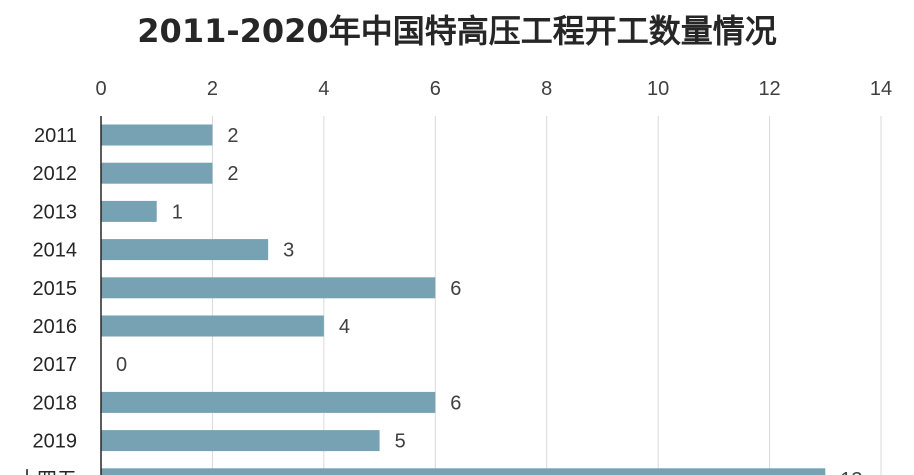 The image size is (914, 475). Describe the element at coordinates (463, 471) in the screenshot. I see `bar-十四五` at that location.